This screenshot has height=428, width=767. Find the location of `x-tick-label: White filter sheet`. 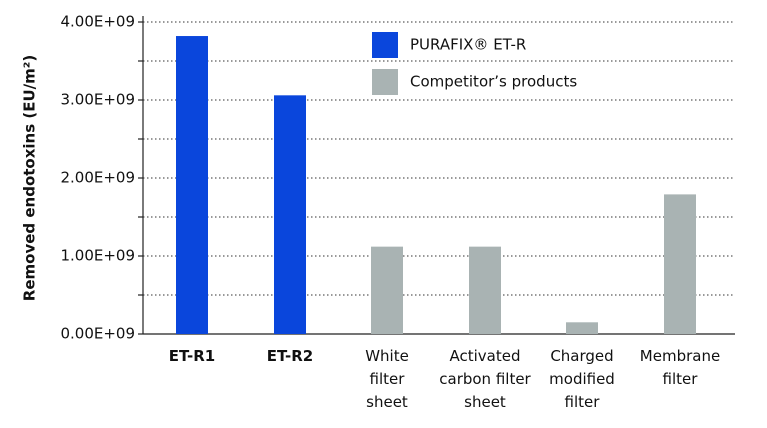

x-tick-label: White filter sheet is located at coordinates (387, 379).